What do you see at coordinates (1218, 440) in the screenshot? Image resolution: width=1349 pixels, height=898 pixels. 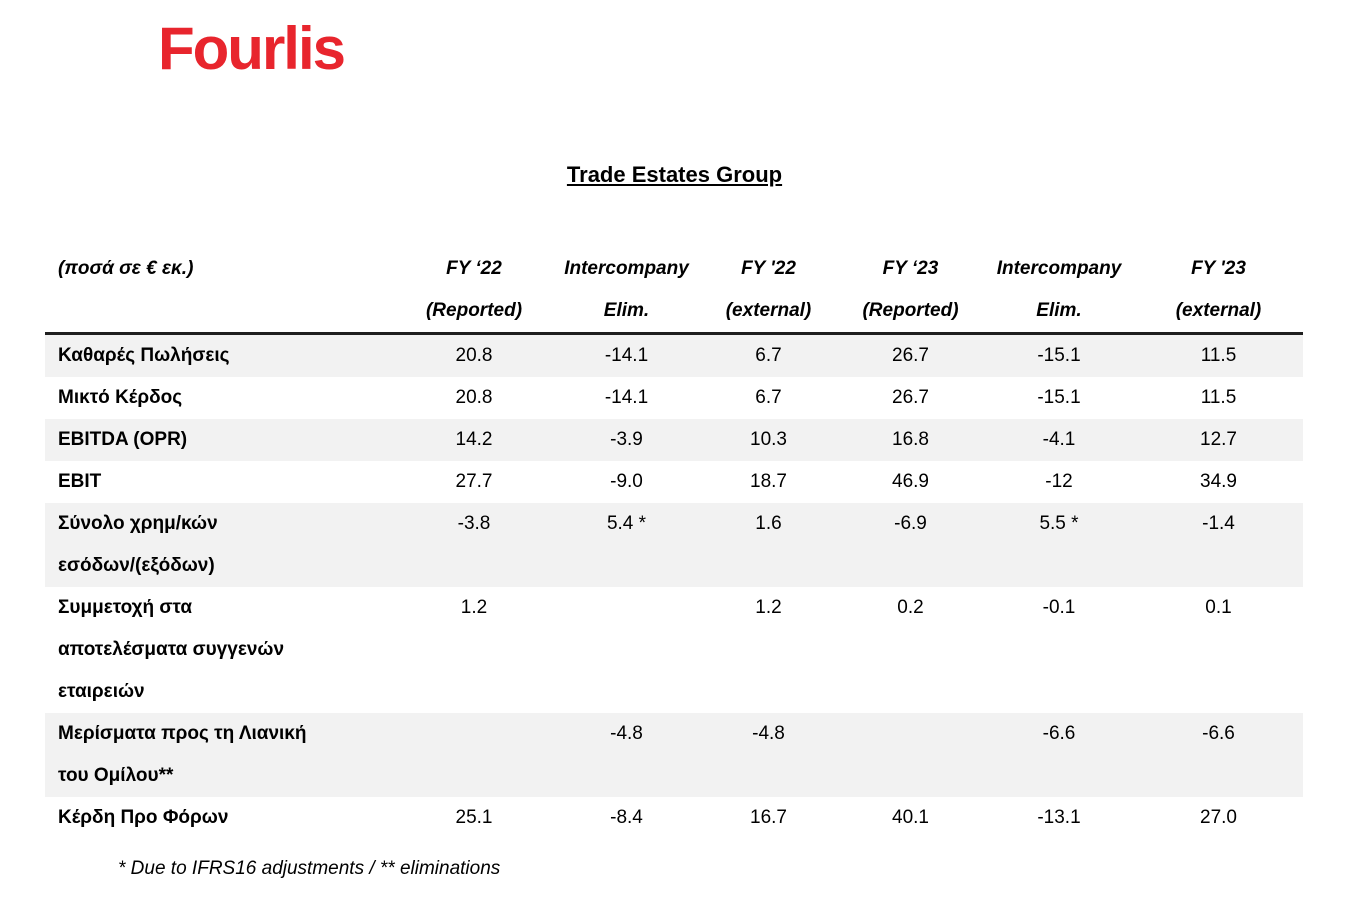 I see `cell-value: 12.7` at bounding box center [1218, 440].